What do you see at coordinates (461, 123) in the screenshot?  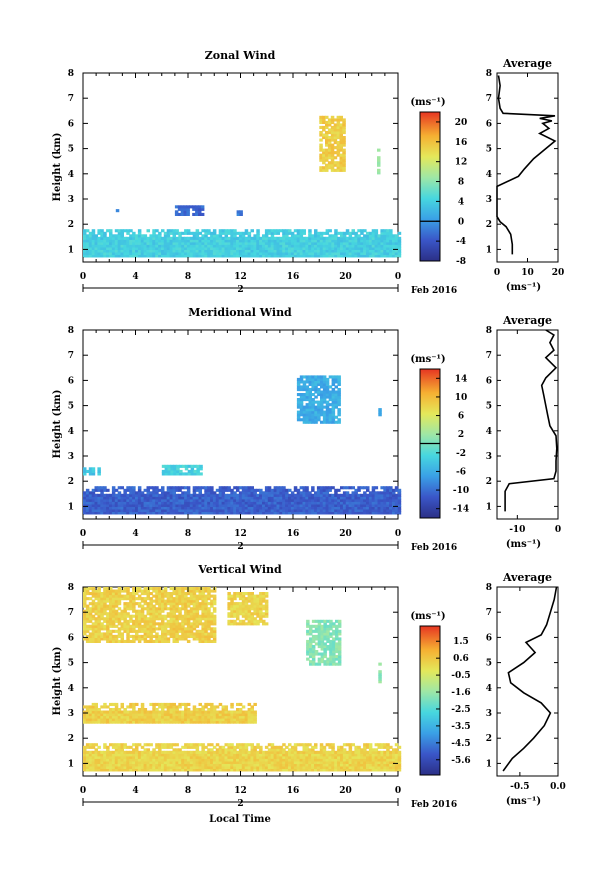 I see `zonal-wind-colorbar-label: 20` at bounding box center [461, 123].